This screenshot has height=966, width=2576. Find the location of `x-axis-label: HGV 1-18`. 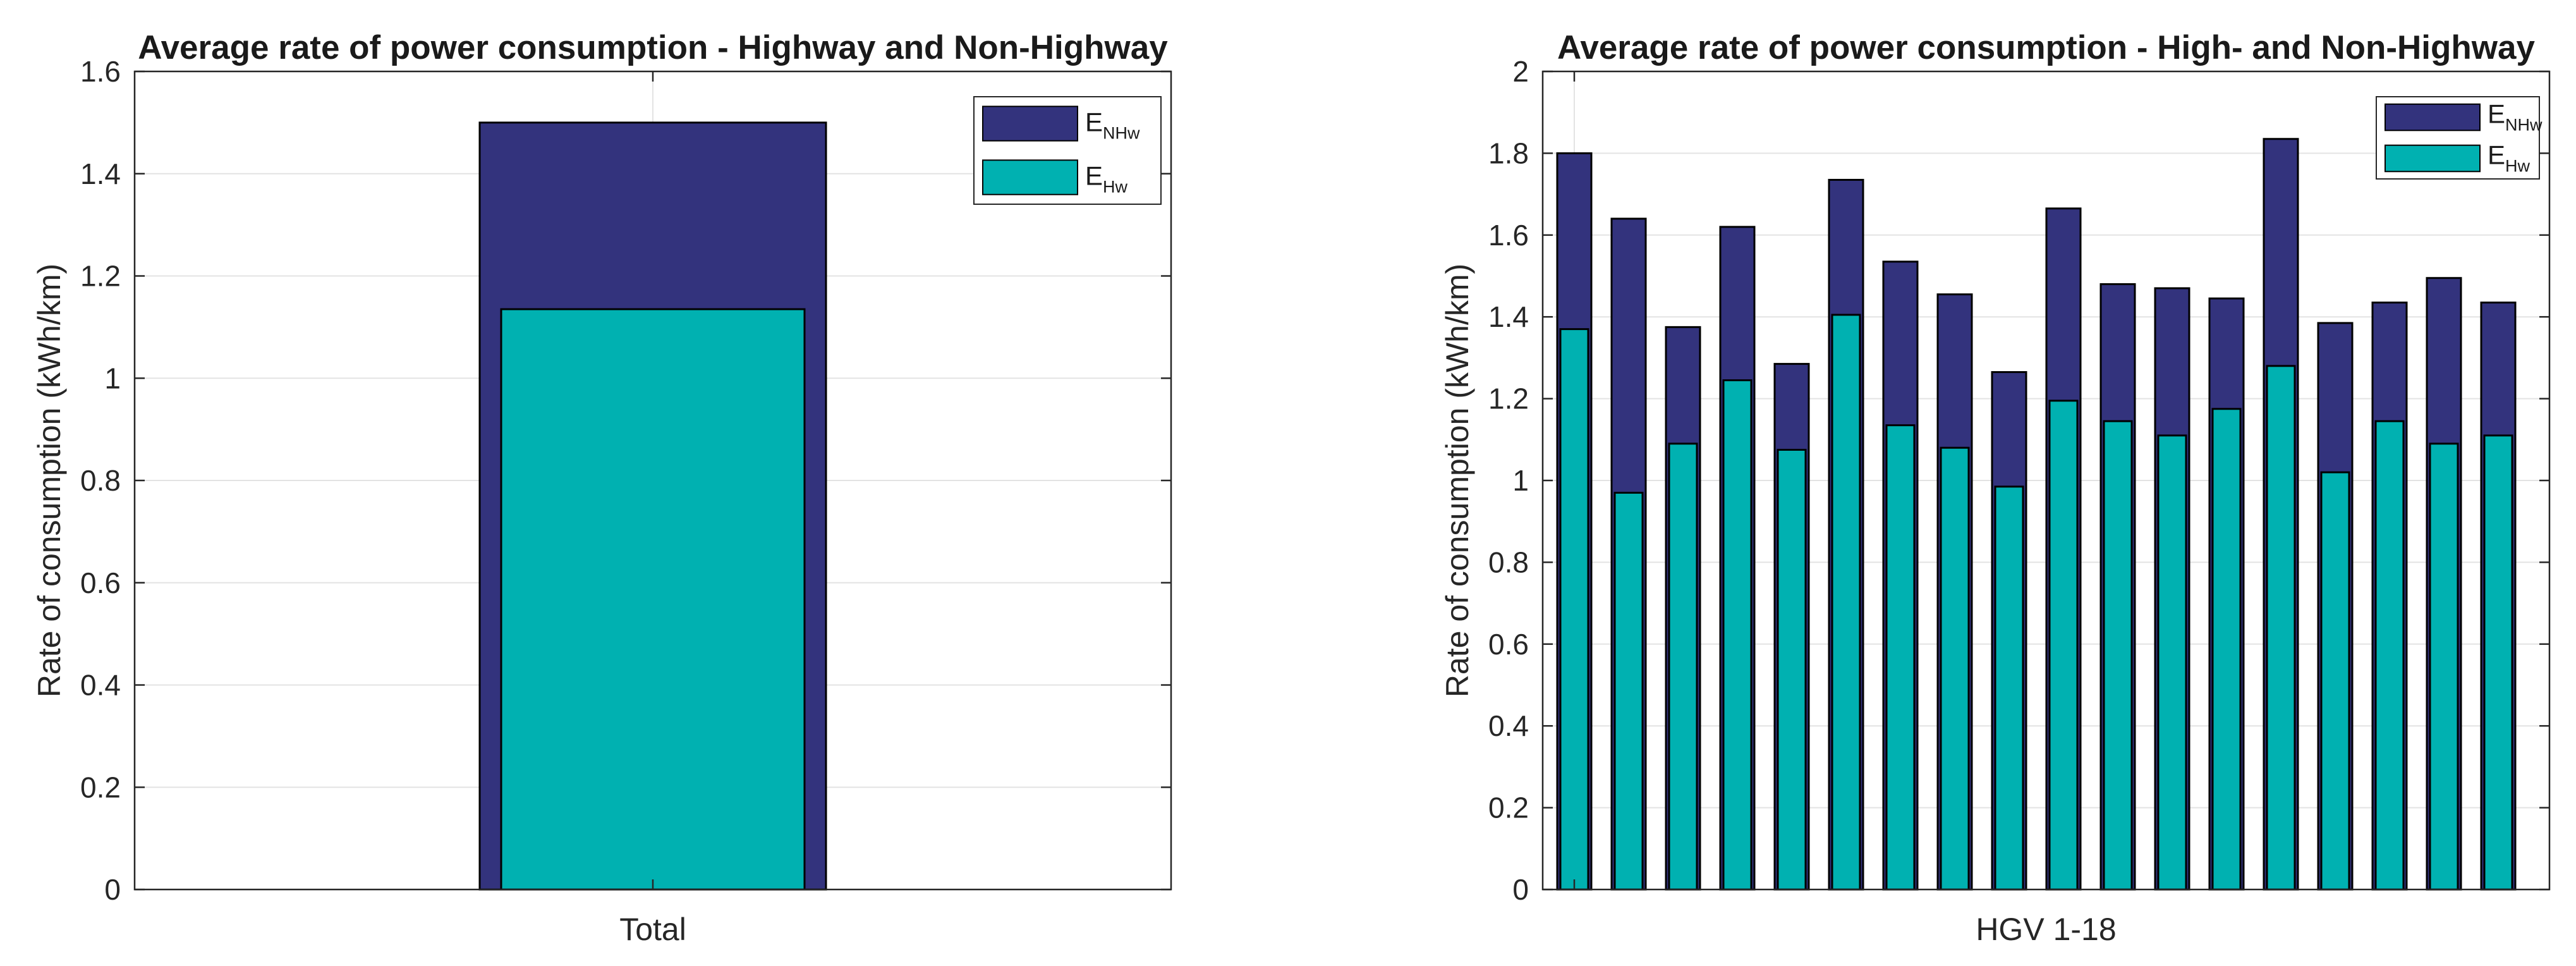

x-axis-label: HGV 1-18 is located at coordinates (2046, 929).